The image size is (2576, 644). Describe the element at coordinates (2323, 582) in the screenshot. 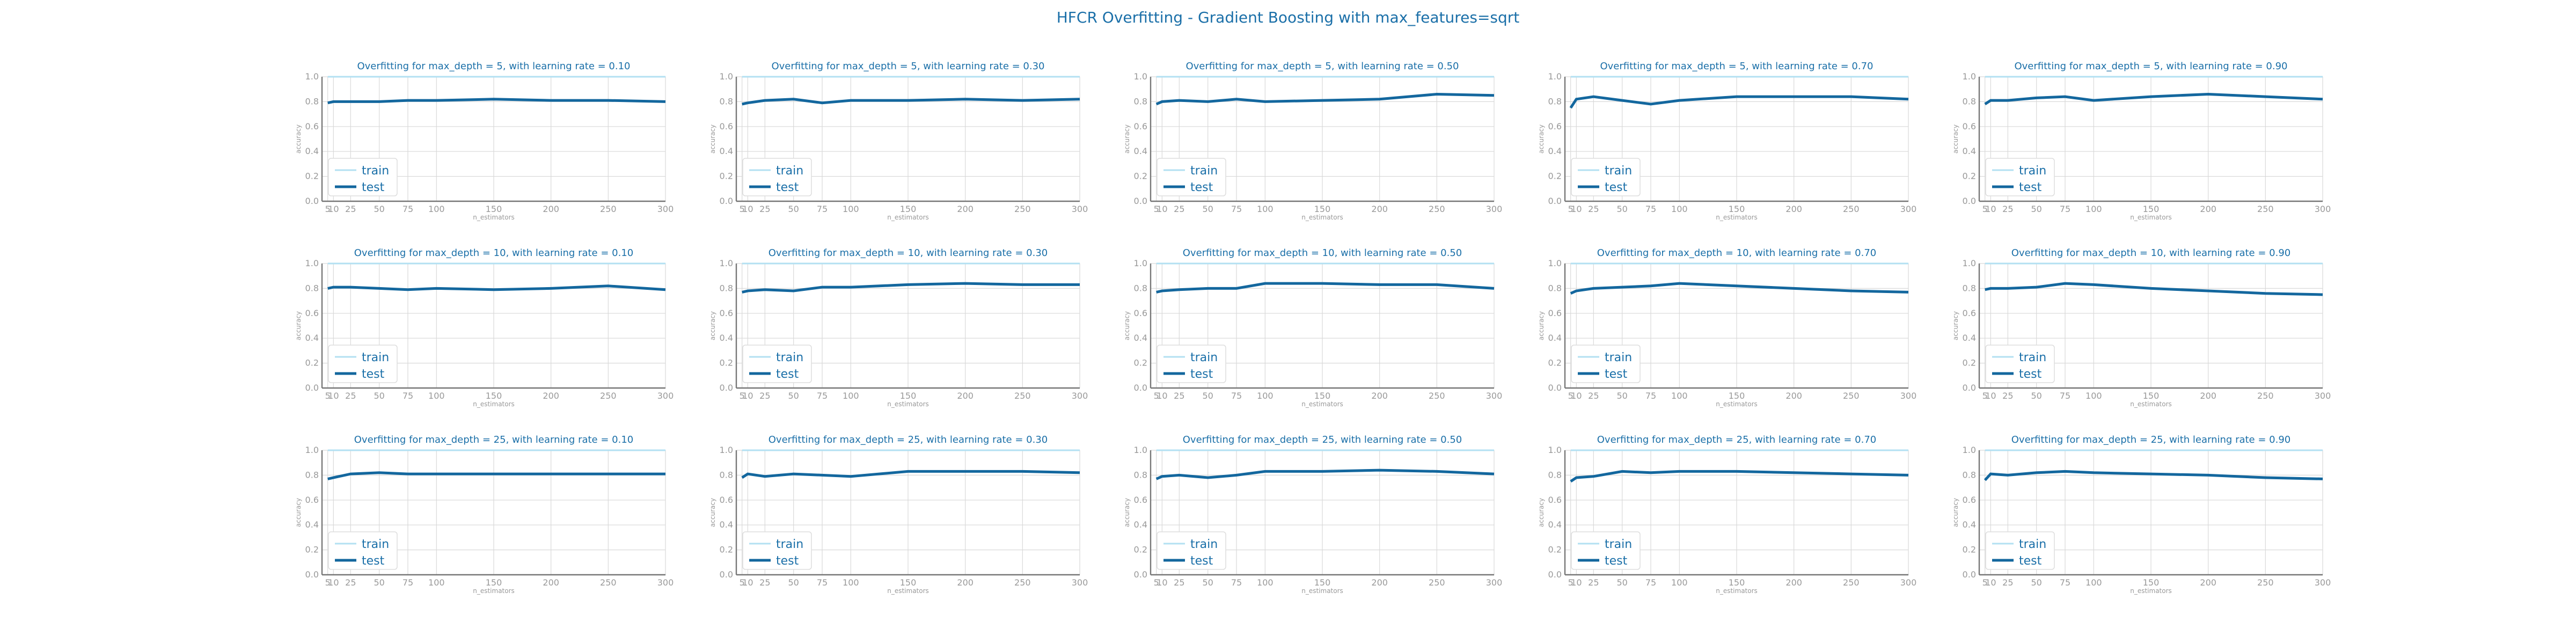

I see `x-tick-label: 300` at that location.